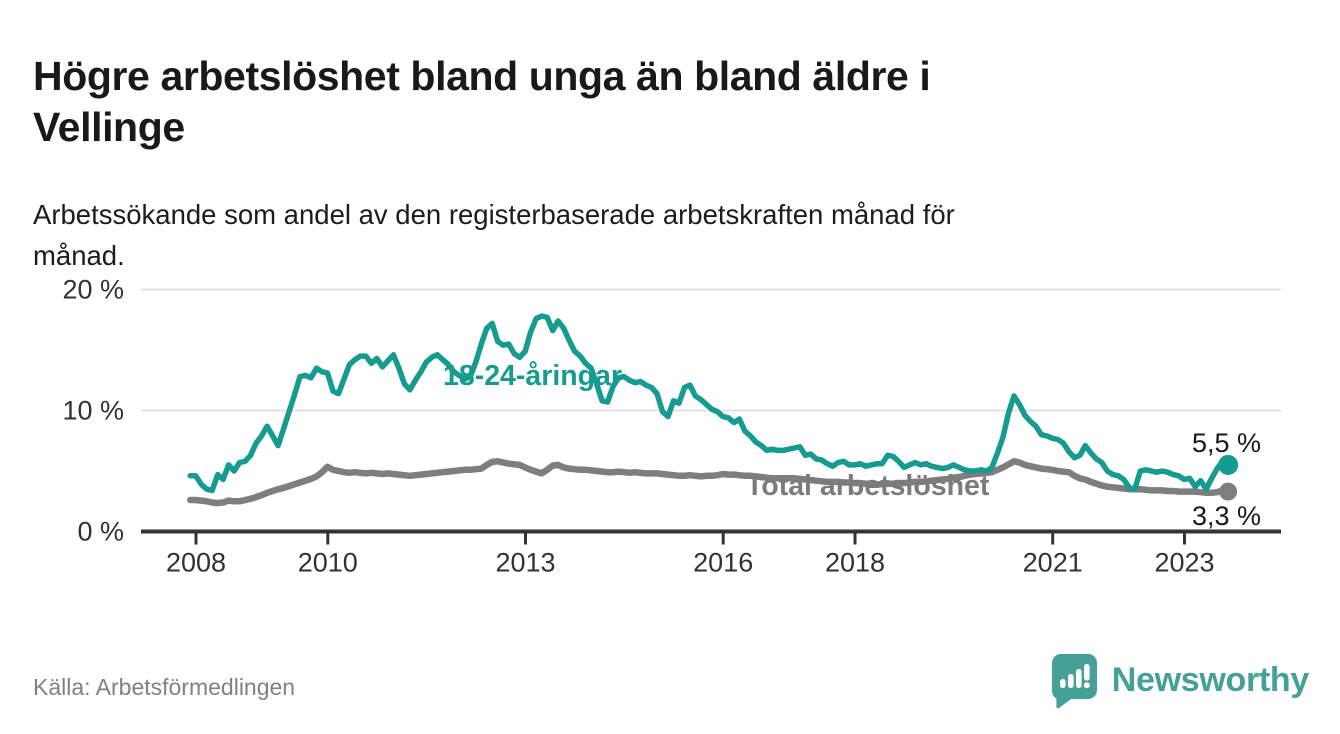 The height and width of the screenshot is (734, 1340). What do you see at coordinates (196, 563) in the screenshot?
I see `svg-text: 2008` at bounding box center [196, 563].